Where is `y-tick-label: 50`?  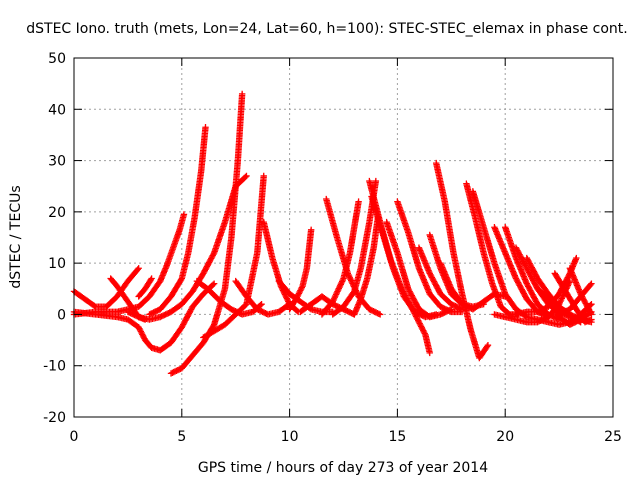
y-tick-label: 50 is located at coordinates (57, 59).